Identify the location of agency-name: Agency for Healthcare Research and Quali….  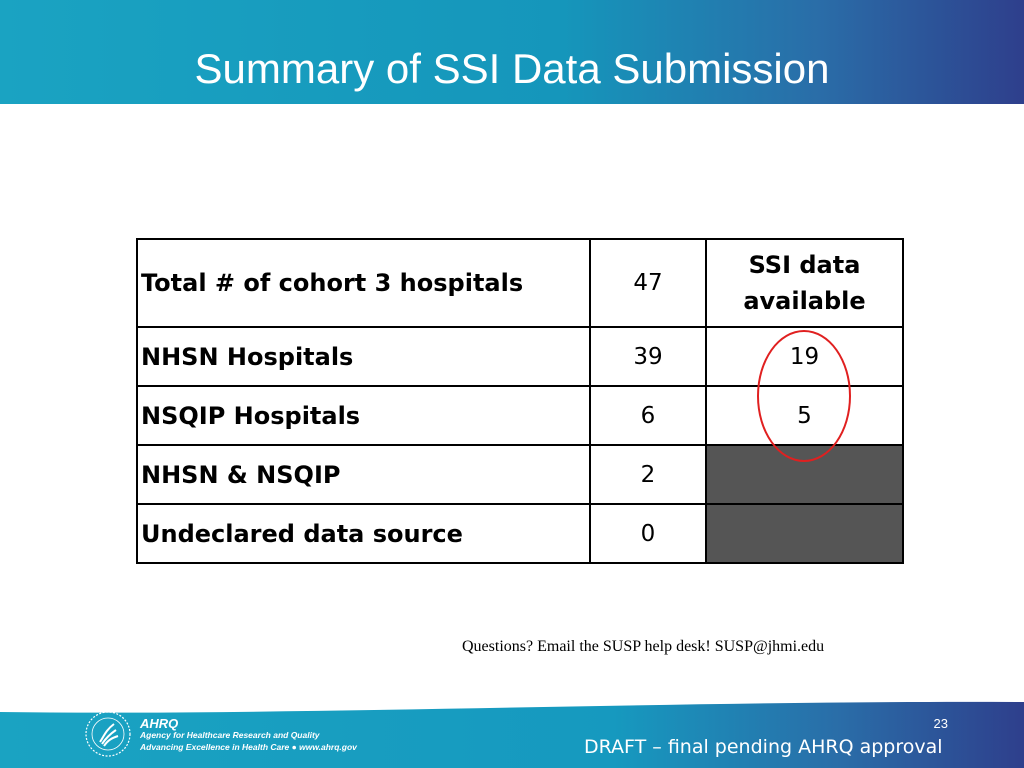
(230, 735).